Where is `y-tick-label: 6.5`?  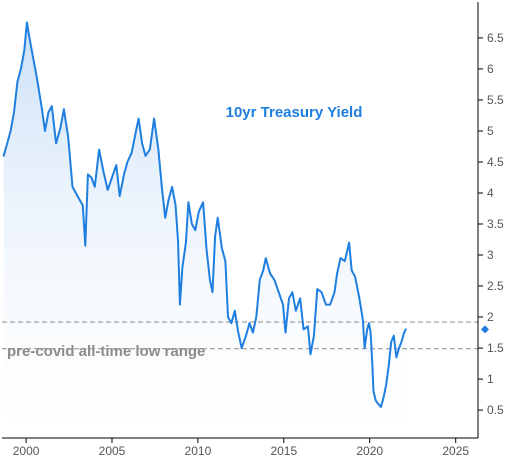
y-tick-label: 6.5 is located at coordinates (495, 38).